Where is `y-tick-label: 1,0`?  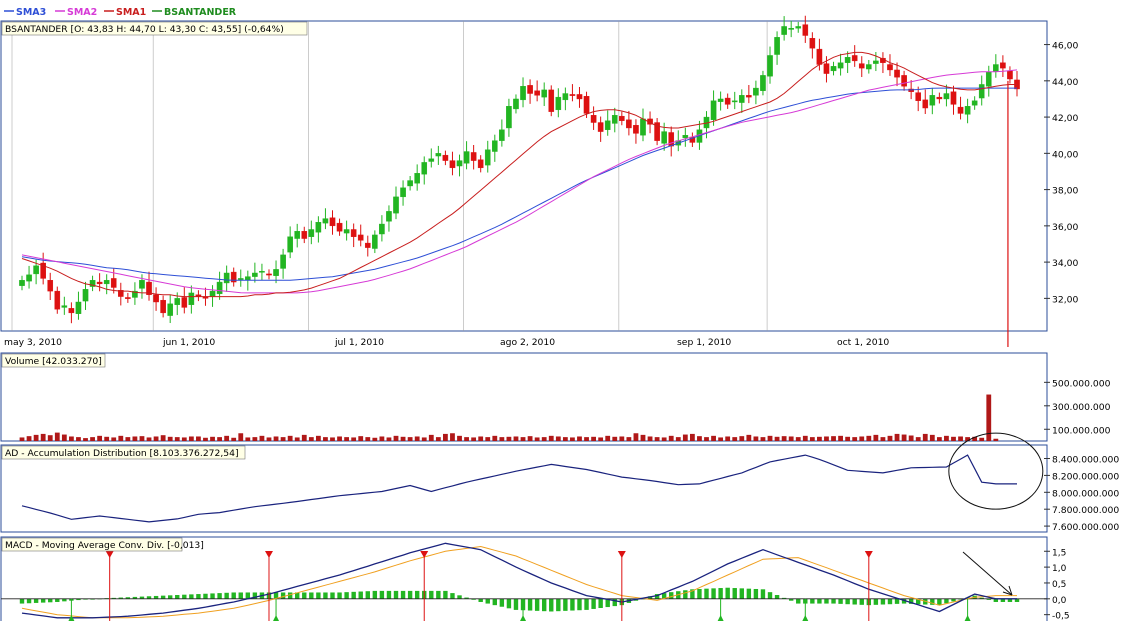
y-tick-label: 1,0 is located at coordinates (1059, 569).